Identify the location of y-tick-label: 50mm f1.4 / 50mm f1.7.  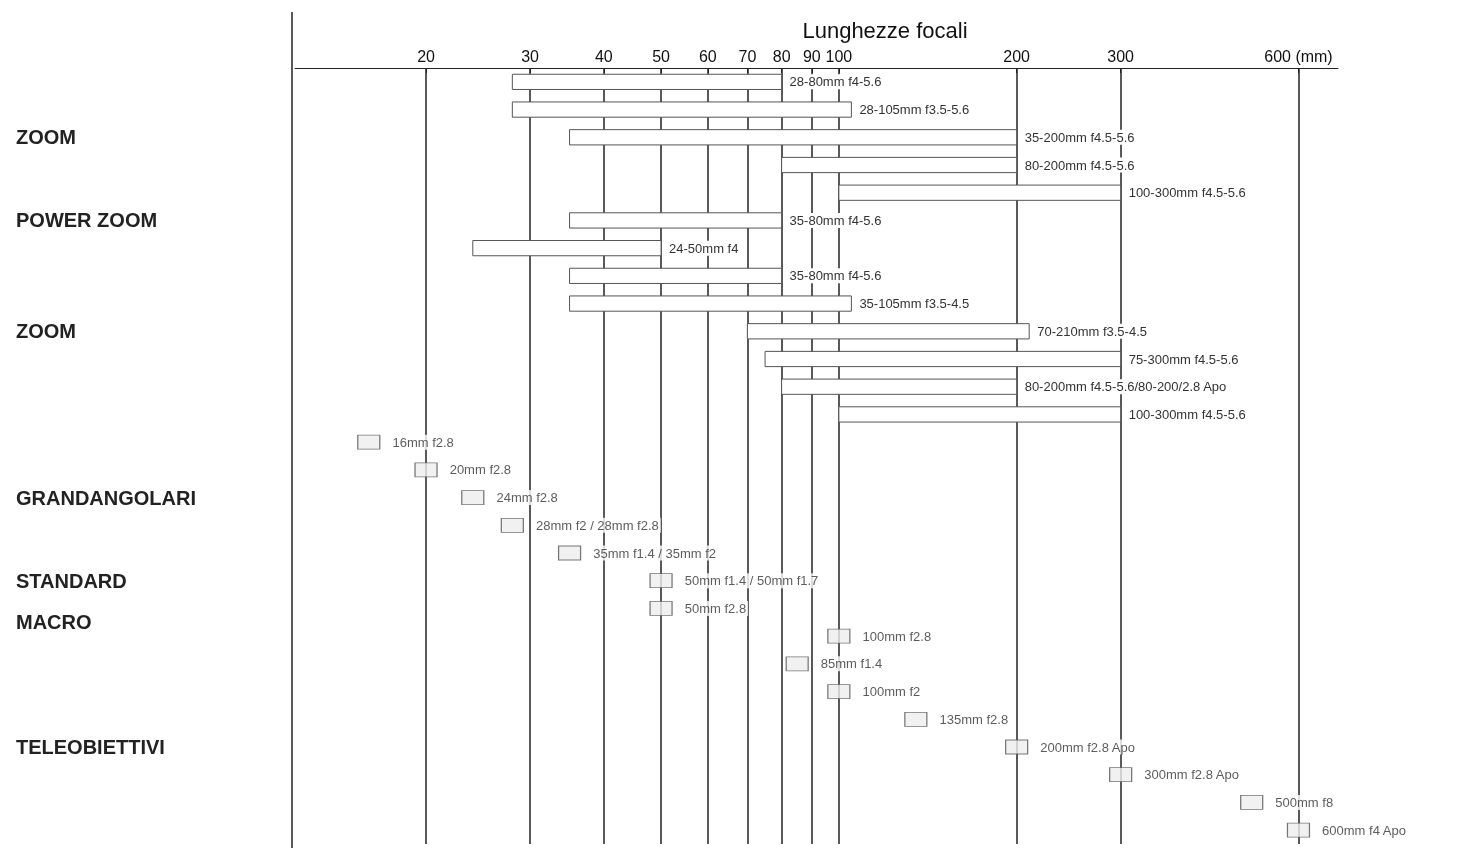
(751, 581).